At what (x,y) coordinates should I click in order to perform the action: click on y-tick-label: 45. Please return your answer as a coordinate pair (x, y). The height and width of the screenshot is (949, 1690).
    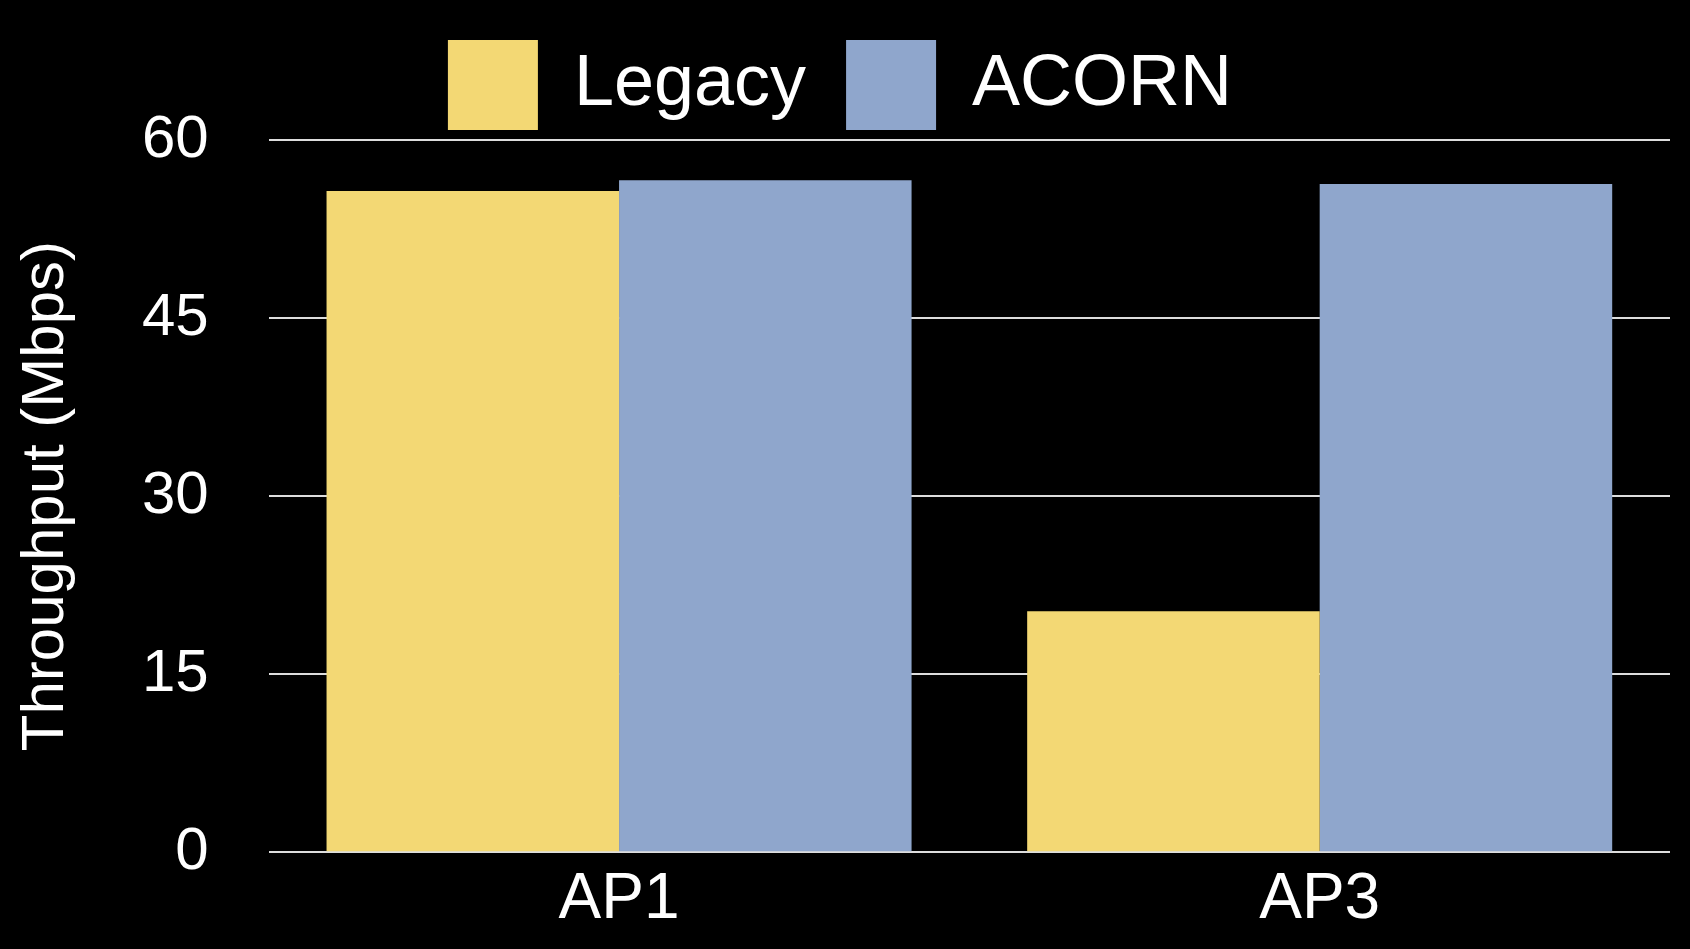
    Looking at the image, I should click on (175, 314).